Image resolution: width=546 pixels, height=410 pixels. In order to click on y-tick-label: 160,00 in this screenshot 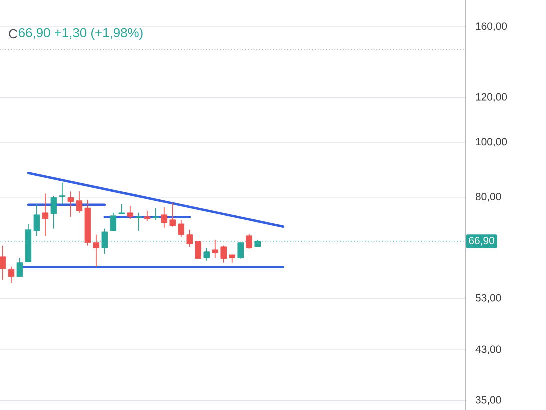, I will do `click(492, 27)`.